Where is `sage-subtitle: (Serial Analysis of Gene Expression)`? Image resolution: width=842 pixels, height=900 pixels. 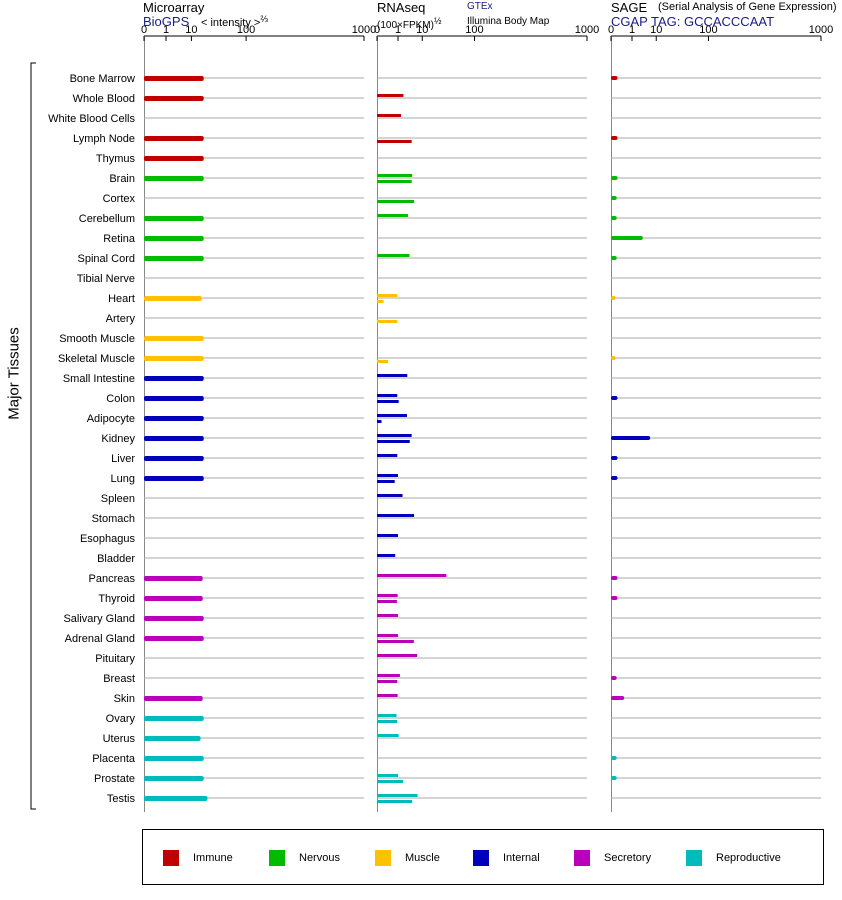
sage-subtitle: (Serial Analysis of Gene Expression) is located at coordinates (747, 7).